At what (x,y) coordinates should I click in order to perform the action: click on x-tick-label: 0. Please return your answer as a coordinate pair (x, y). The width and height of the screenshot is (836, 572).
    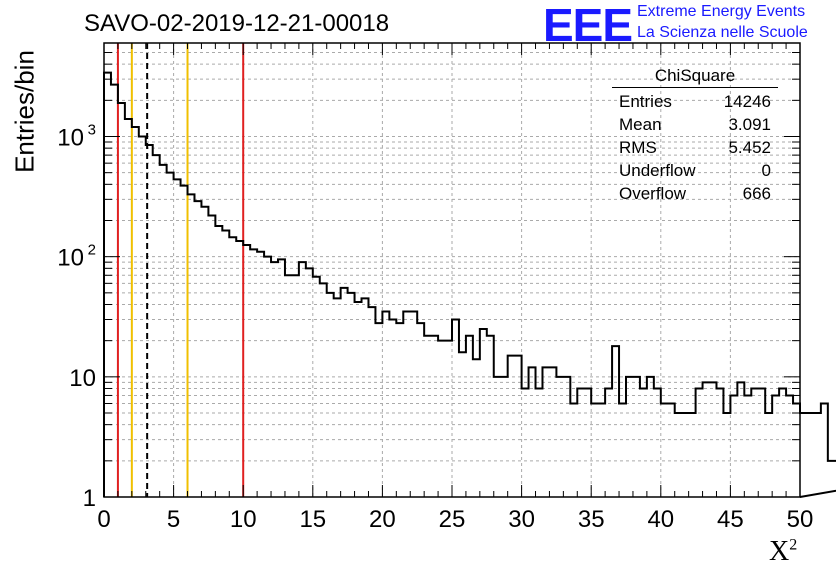
    Looking at the image, I should click on (103, 519).